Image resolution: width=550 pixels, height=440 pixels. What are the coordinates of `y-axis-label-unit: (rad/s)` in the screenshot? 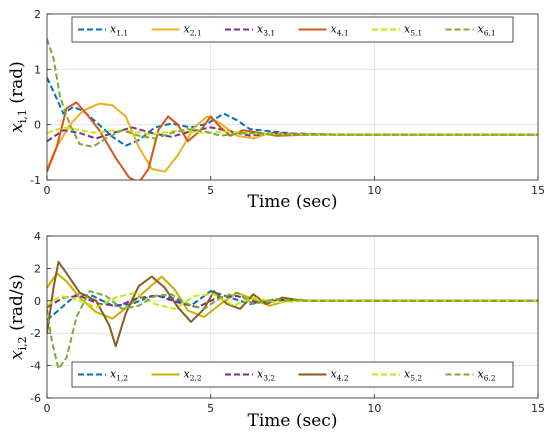 It's located at (17, 305).